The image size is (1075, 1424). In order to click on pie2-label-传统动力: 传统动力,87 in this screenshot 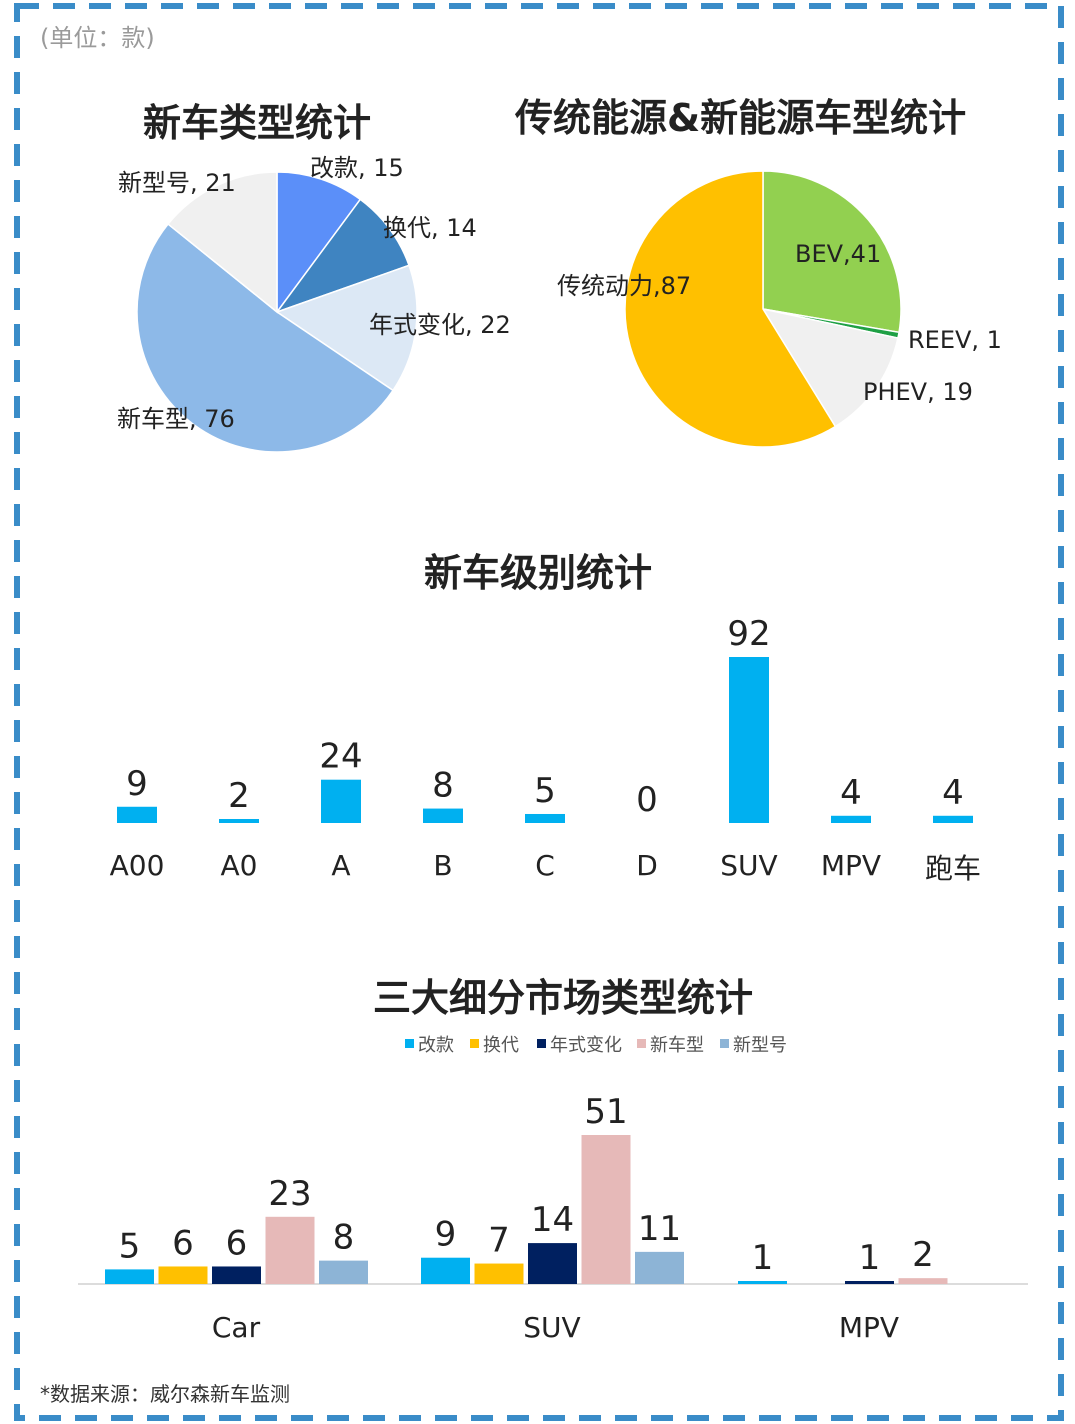, I will do `click(624, 286)`.